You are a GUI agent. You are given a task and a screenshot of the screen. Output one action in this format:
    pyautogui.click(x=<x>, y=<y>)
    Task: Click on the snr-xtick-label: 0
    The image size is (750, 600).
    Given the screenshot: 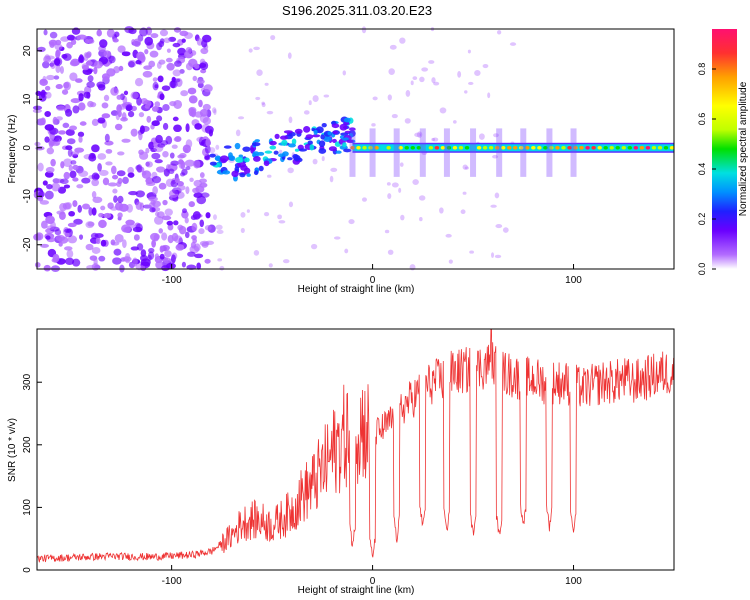 What is the action you would take?
    pyautogui.click(x=373, y=581)
    